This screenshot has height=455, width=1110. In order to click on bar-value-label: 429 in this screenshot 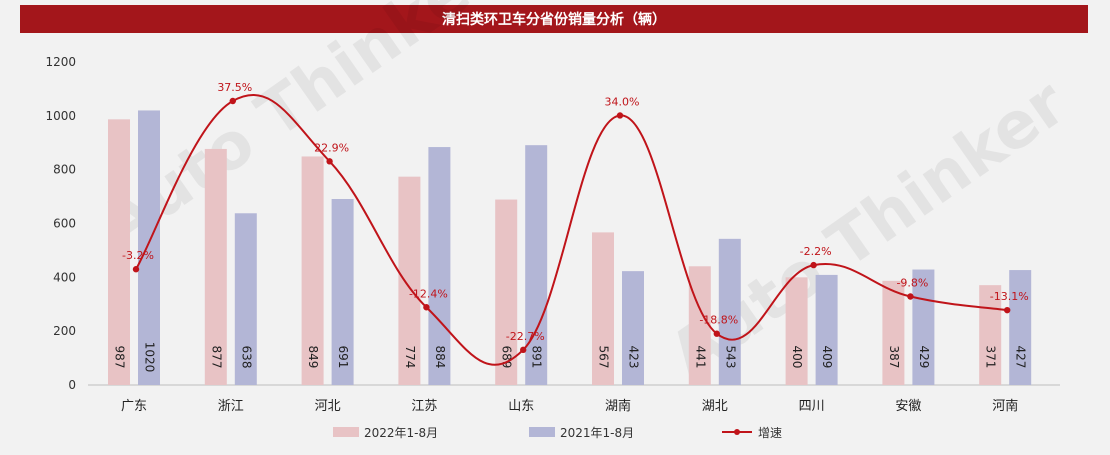, I will do `click(924, 357)`.